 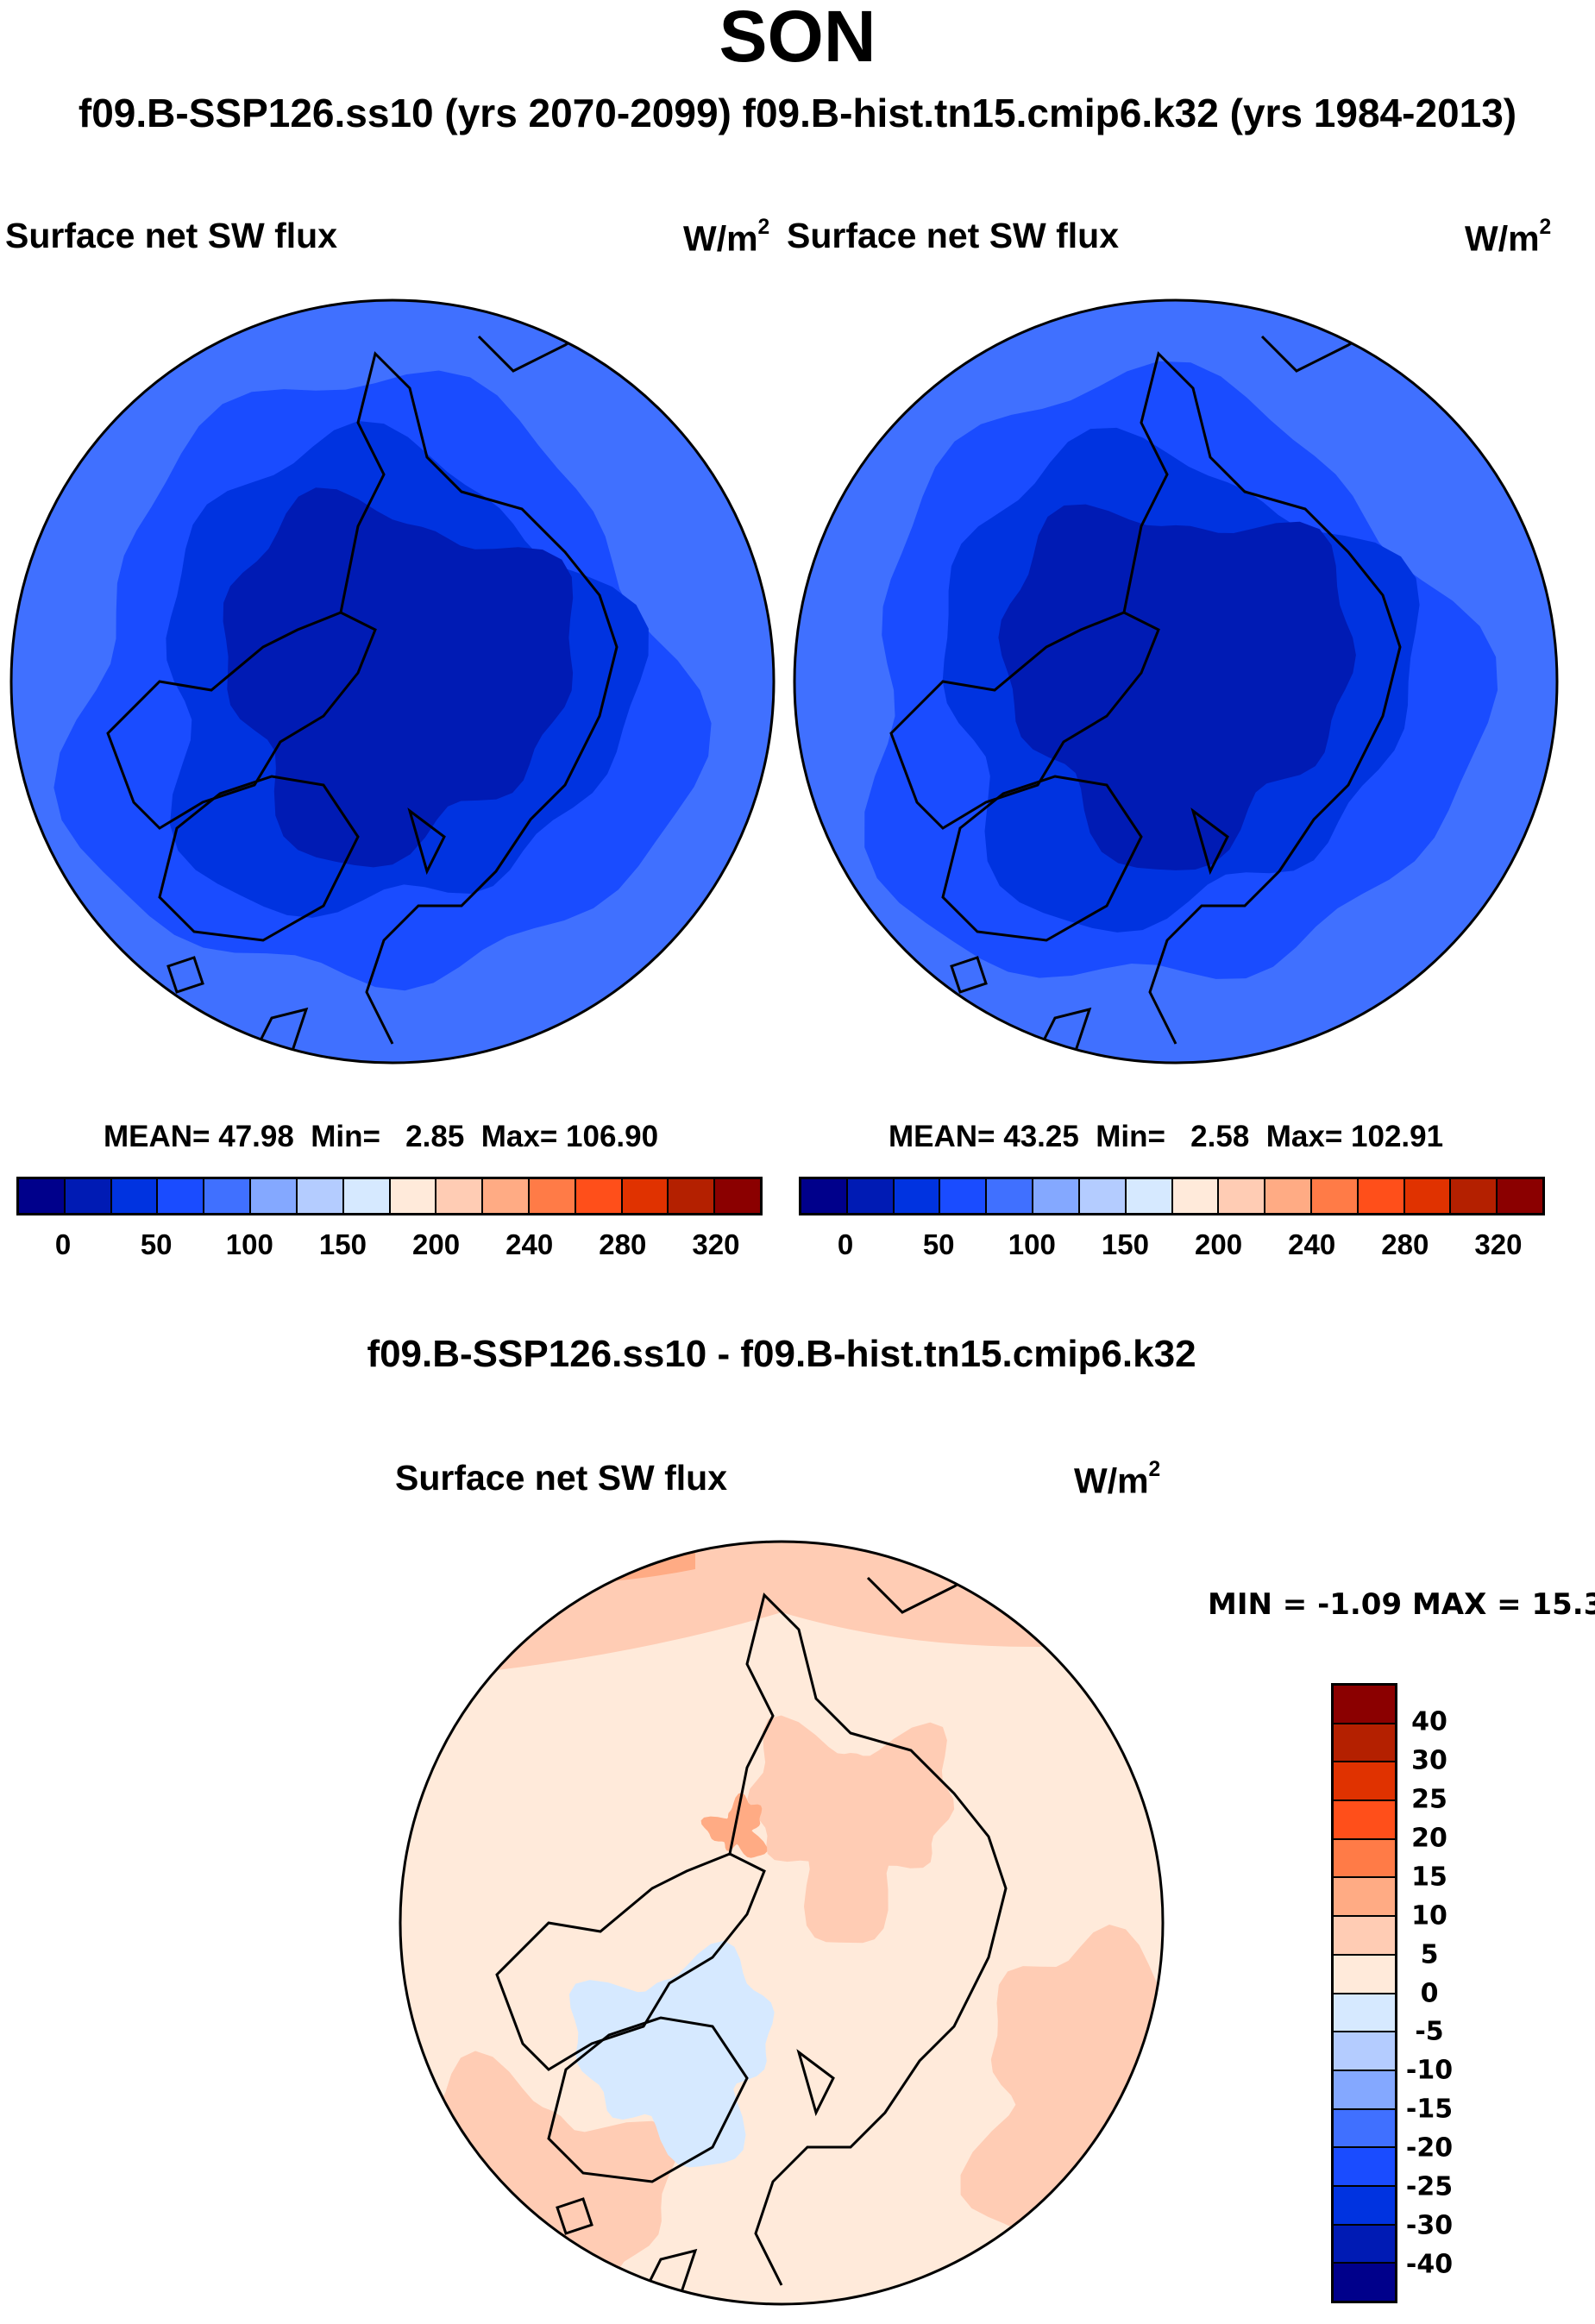 I want to click on colorbar-tick-label: -25, so click(x=1429, y=2186).